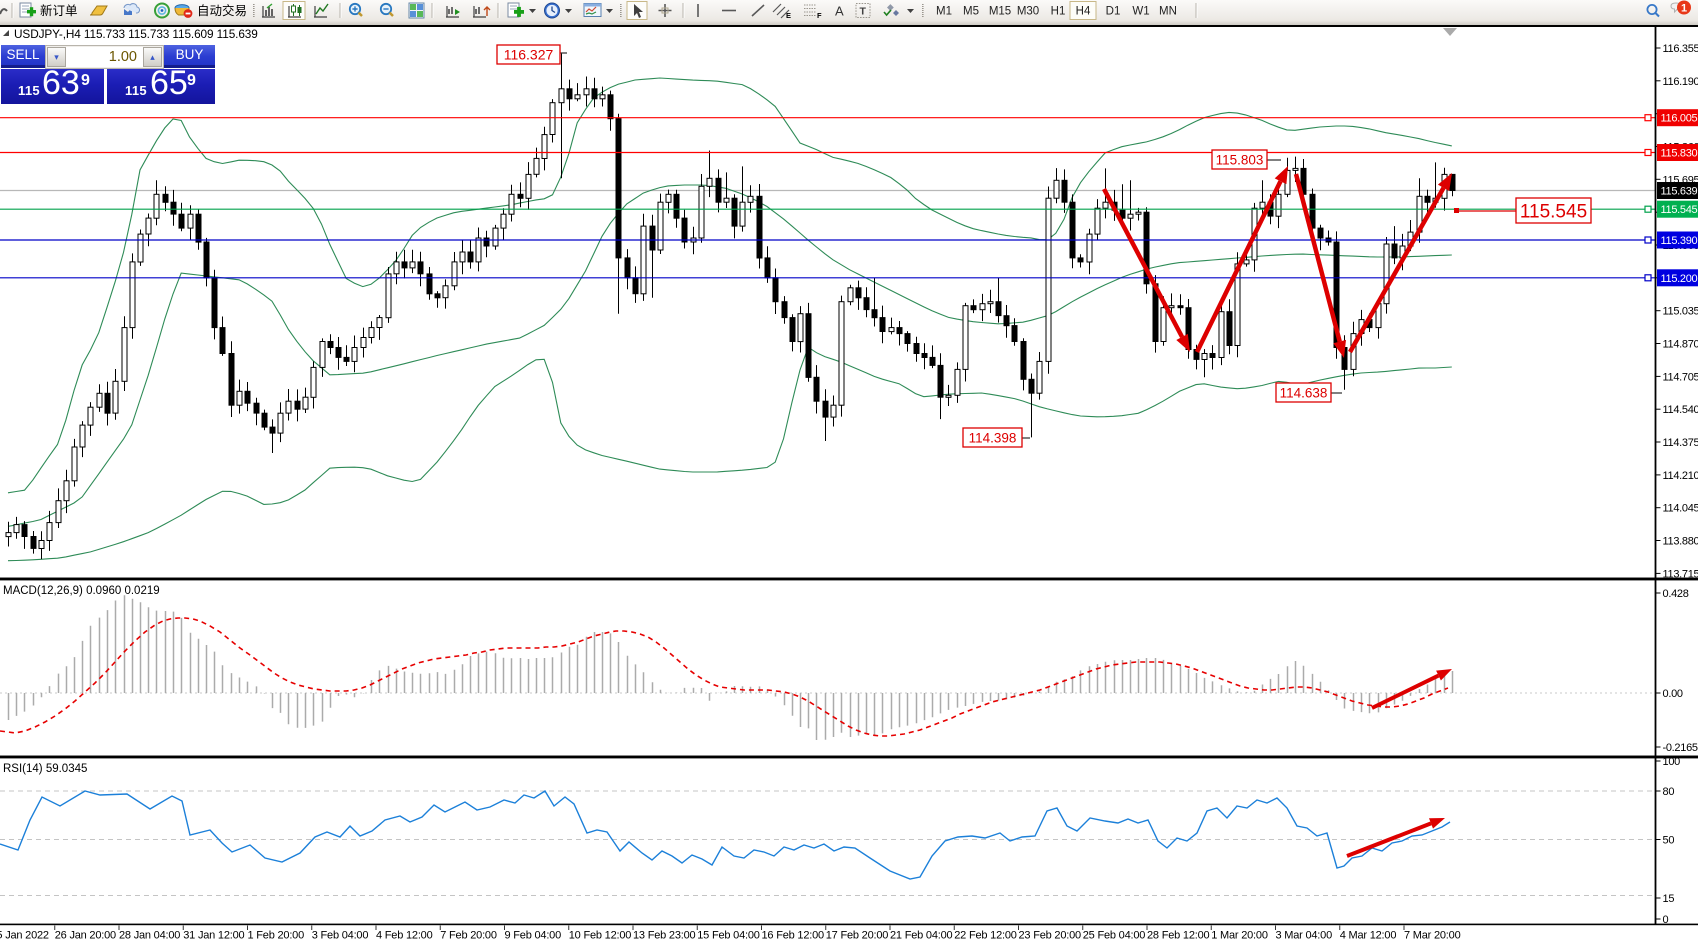 The height and width of the screenshot is (948, 1698). Describe the element at coordinates (1058, 12) in the screenshot. I see `svg-text: H1` at that location.